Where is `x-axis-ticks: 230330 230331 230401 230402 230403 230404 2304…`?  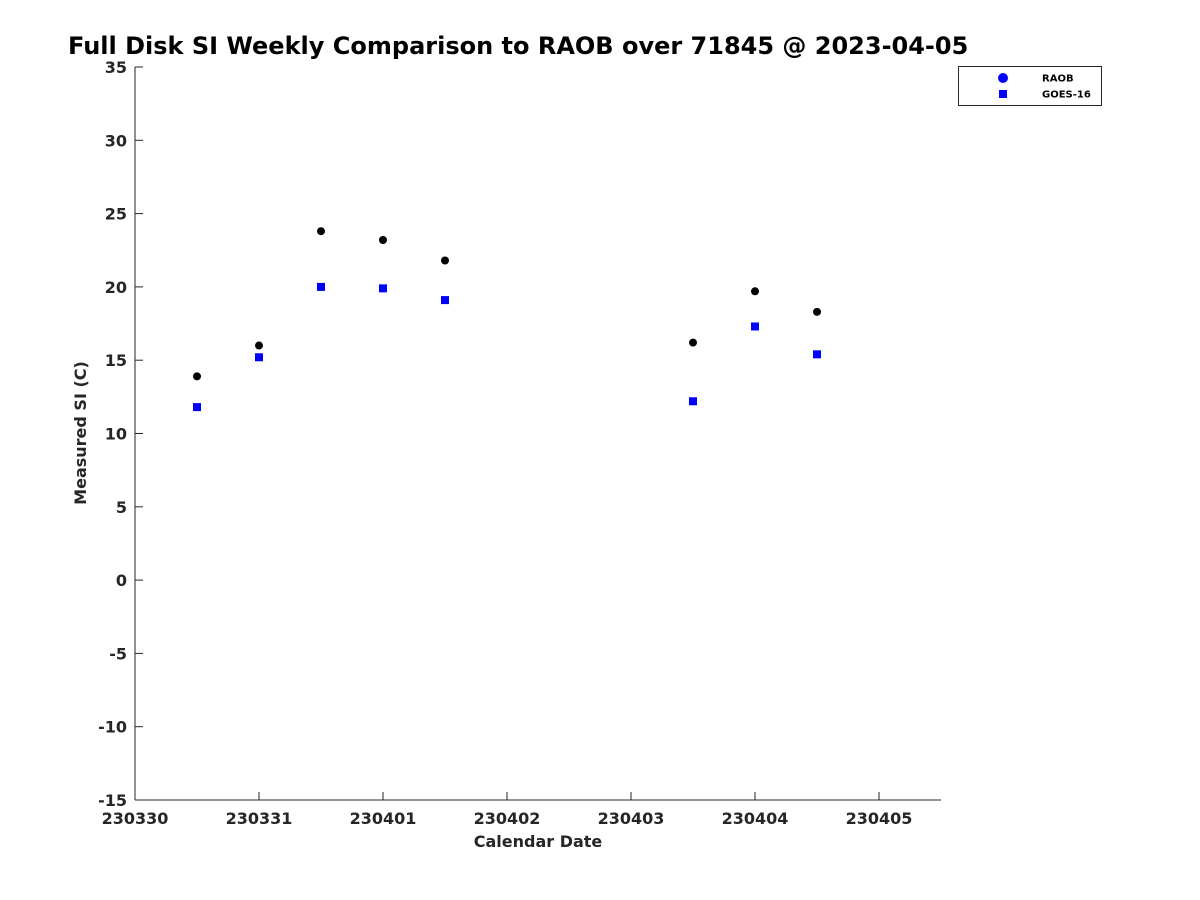 x-axis-ticks: 230330 230331 230401 230402 230403 230404 2304… is located at coordinates (507, 810).